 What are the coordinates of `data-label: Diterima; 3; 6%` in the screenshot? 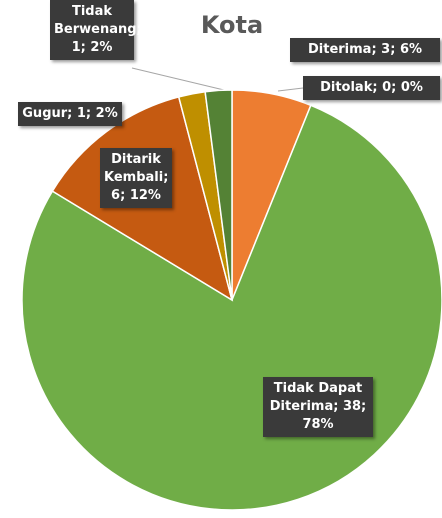 It's located at (365, 50).